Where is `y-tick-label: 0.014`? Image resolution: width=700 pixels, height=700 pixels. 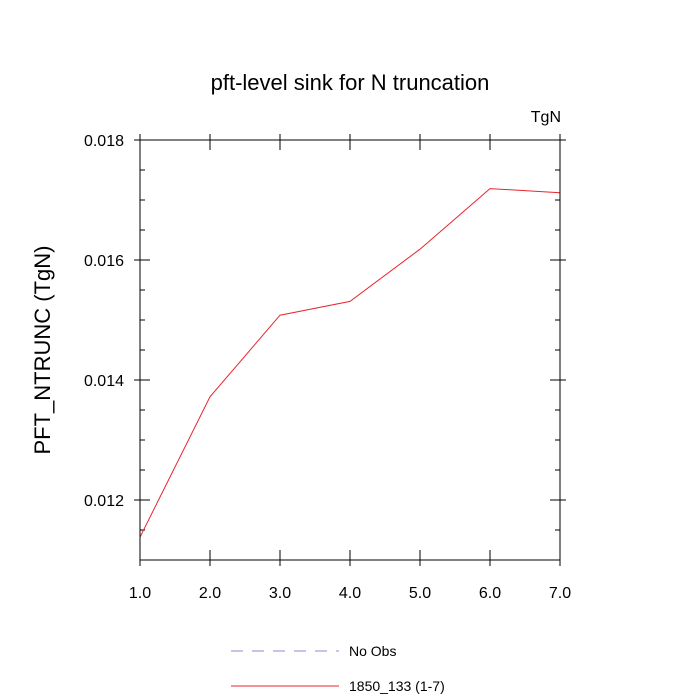 y-tick-label: 0.014 is located at coordinates (104, 381).